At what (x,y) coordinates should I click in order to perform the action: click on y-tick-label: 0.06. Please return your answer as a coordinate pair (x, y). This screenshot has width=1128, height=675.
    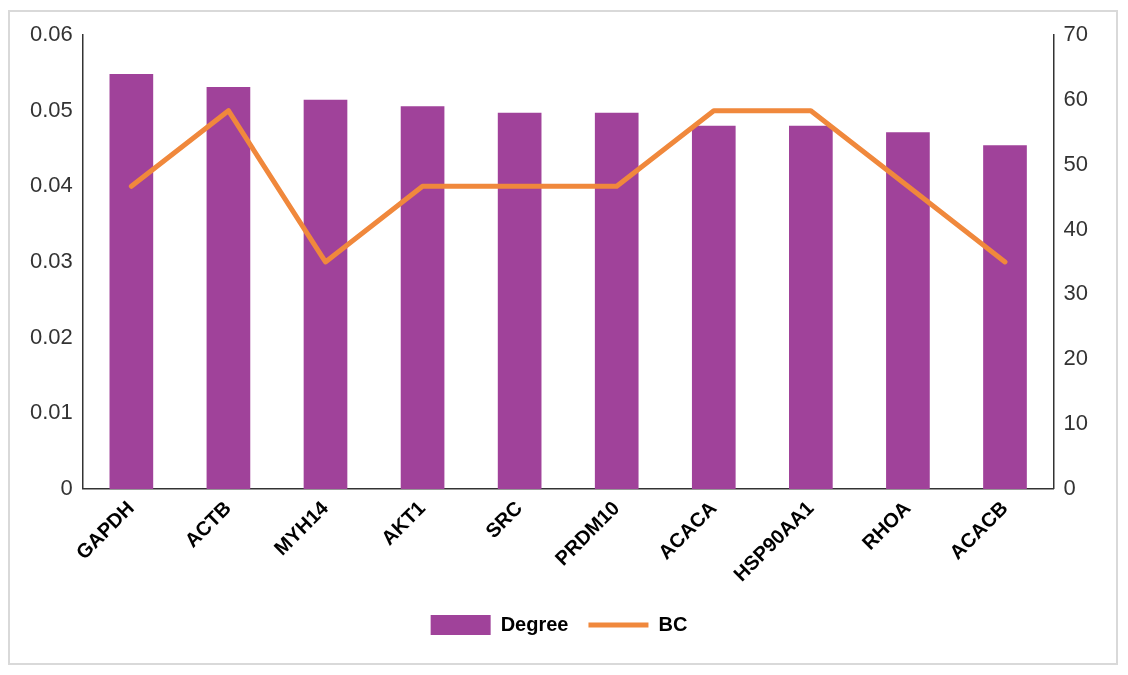
    Looking at the image, I should click on (51, 34).